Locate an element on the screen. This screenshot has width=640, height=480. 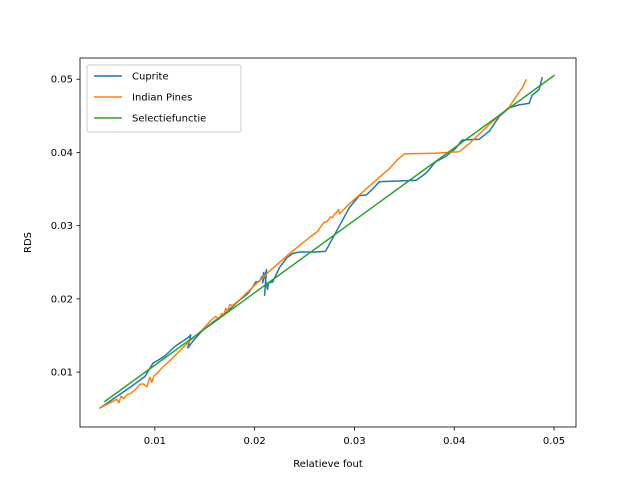
x-tick-label: 0.05 is located at coordinates (554, 441).